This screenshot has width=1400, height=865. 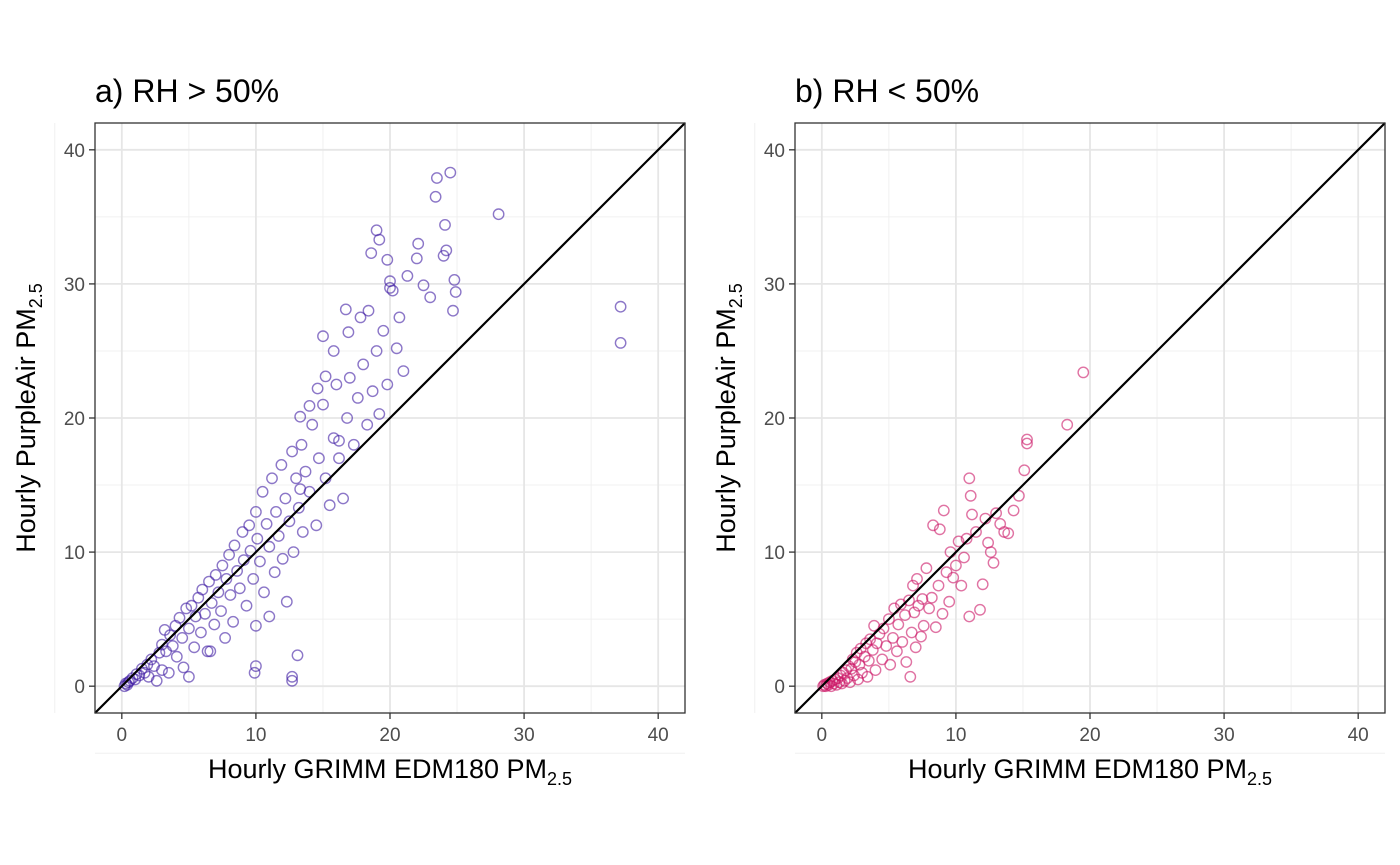 What do you see at coordinates (822, 735) in the screenshot?
I see `panel-b-x-tick-label: 0` at bounding box center [822, 735].